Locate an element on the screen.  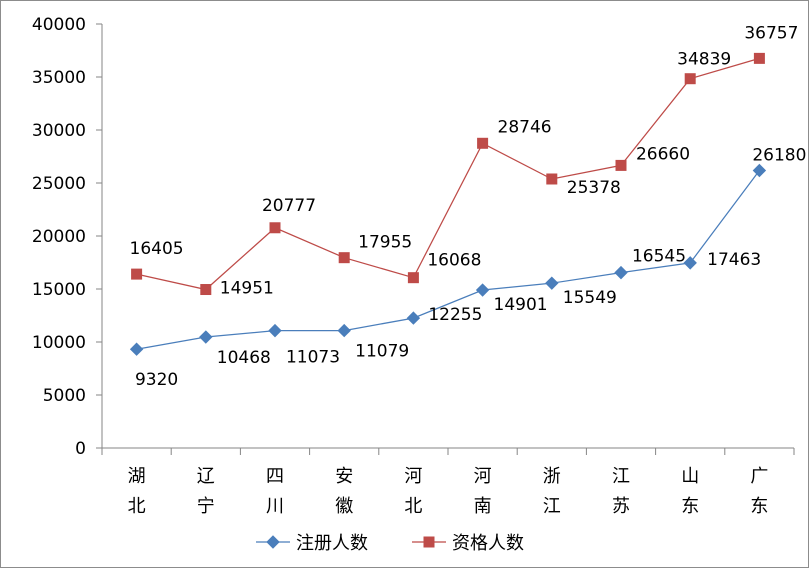
x-tick-label-char: 苏 is located at coordinates (621, 506).